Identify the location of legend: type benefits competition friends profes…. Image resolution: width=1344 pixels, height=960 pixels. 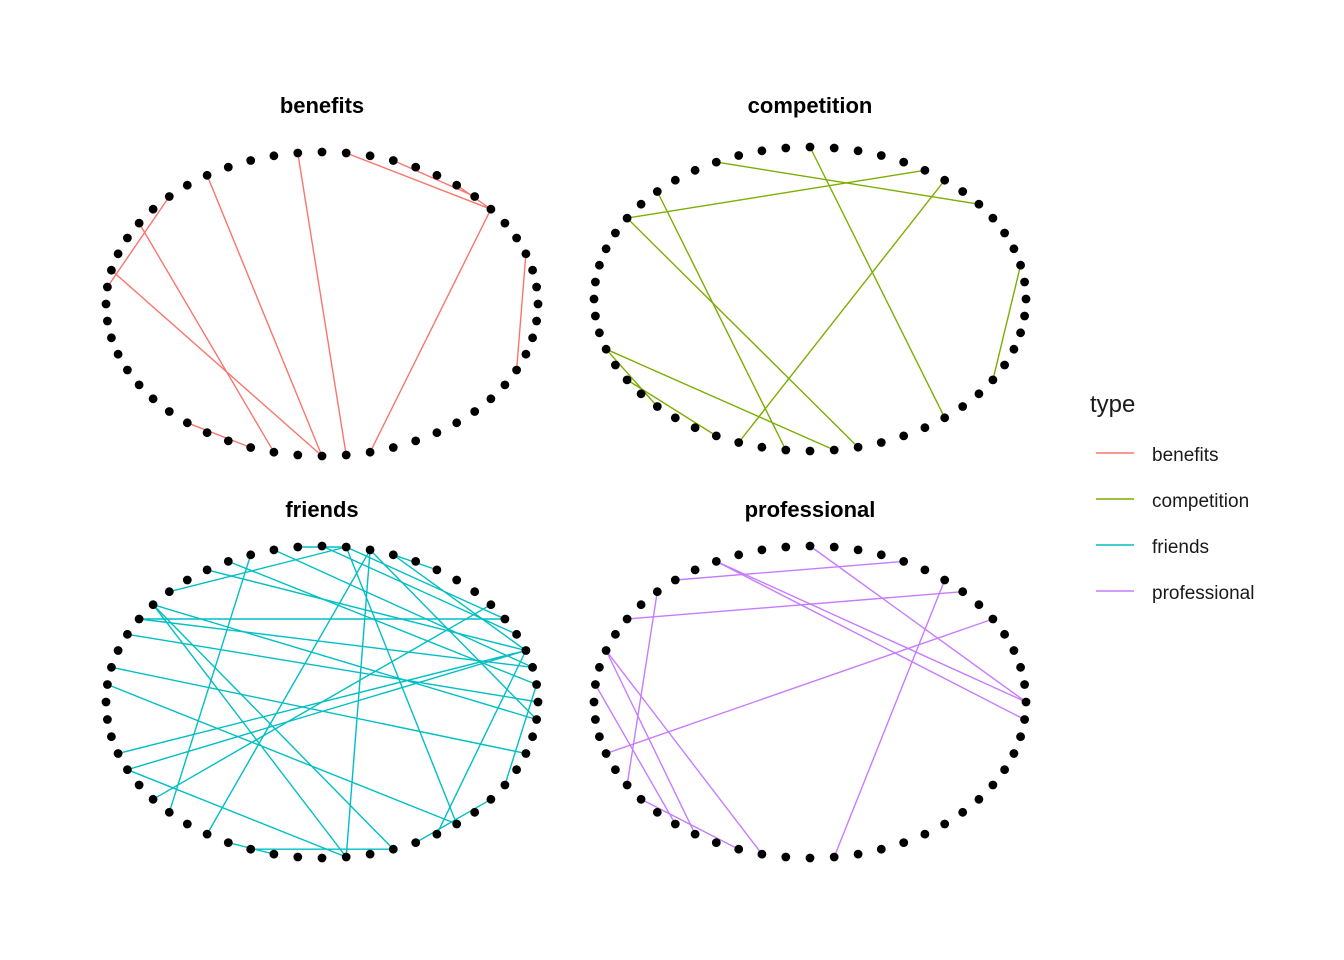
(1172, 497).